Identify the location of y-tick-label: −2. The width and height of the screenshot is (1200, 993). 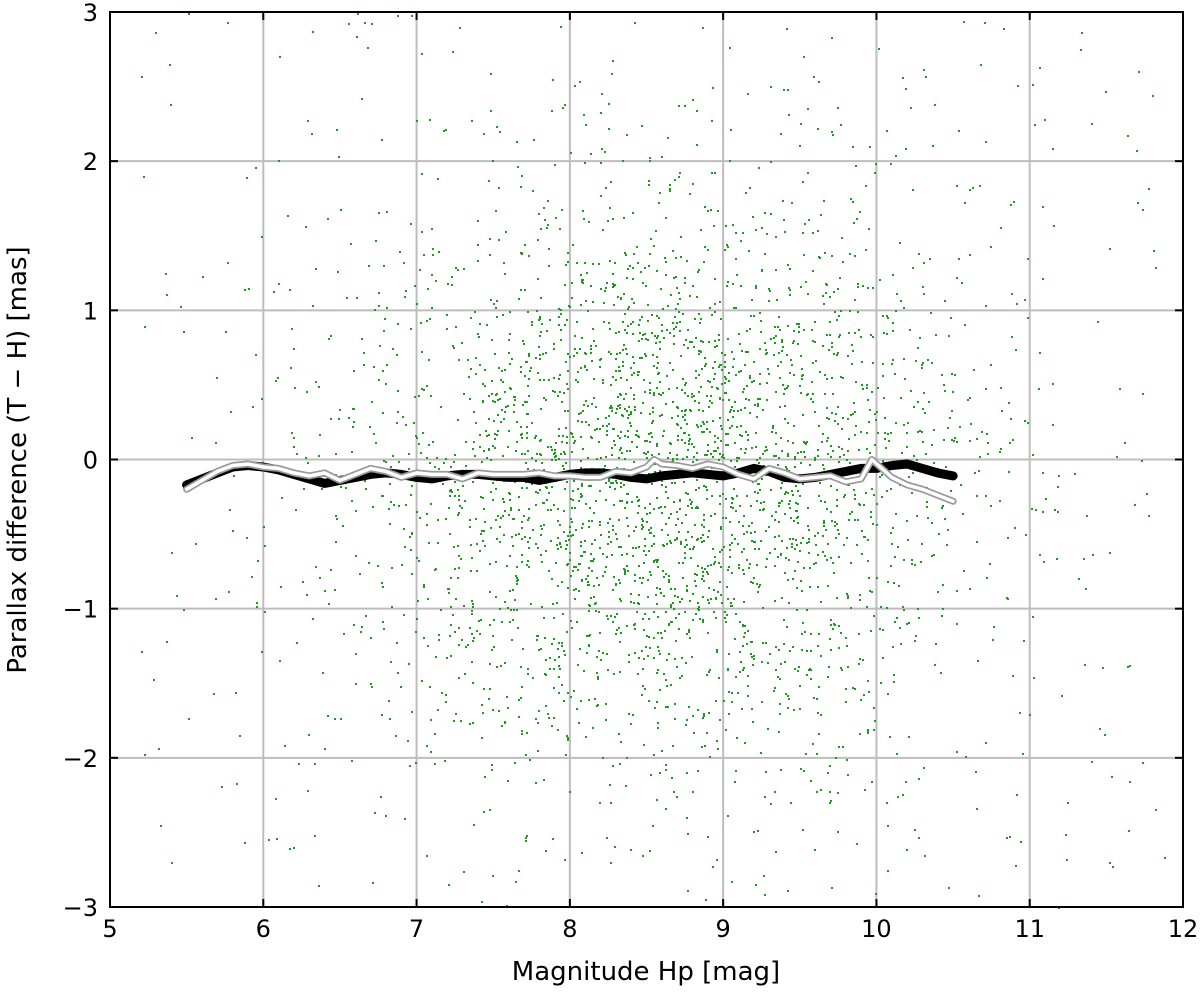
(80, 759).